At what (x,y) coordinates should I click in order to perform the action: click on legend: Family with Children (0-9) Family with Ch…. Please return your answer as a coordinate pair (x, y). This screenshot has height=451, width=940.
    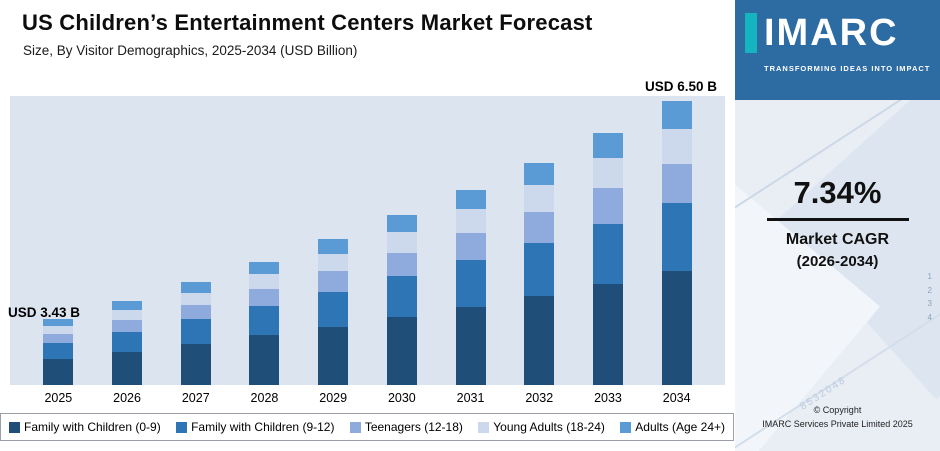
    Looking at the image, I should click on (367, 427).